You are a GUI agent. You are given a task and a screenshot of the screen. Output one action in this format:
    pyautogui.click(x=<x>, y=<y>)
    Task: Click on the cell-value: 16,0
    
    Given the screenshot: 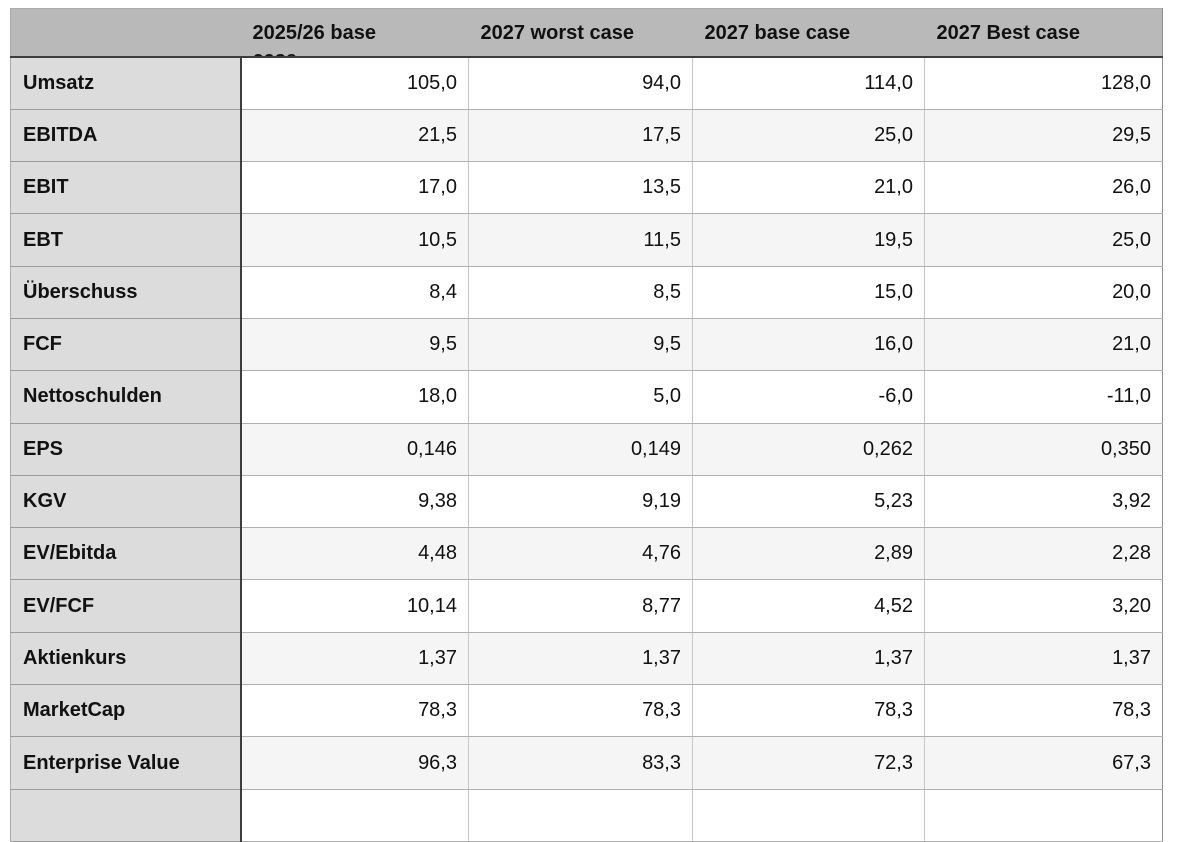 What is the action you would take?
    pyautogui.click(x=808, y=345)
    